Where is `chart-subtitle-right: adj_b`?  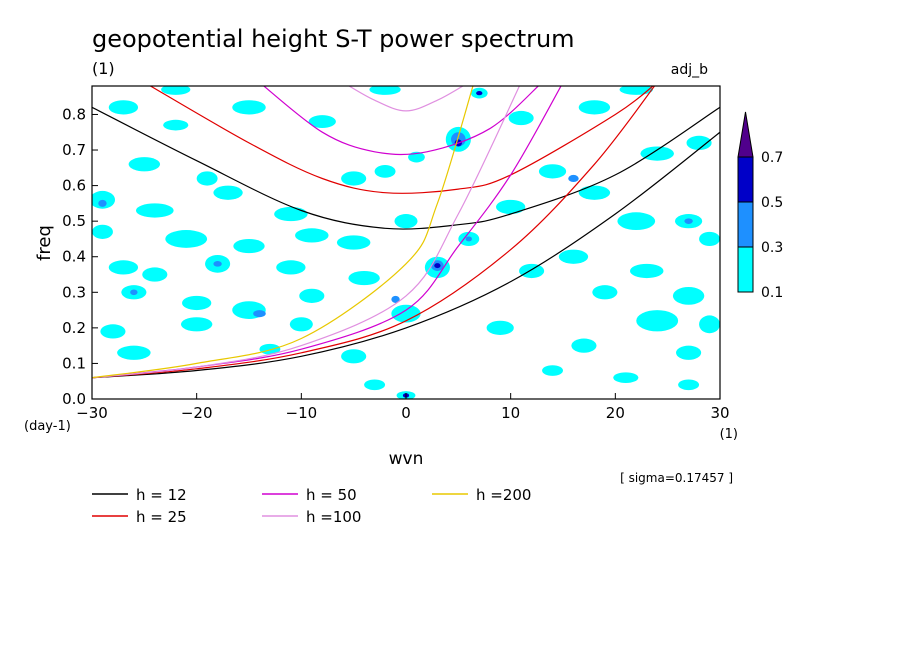
chart-subtitle-right: adj_b is located at coordinates (689, 70).